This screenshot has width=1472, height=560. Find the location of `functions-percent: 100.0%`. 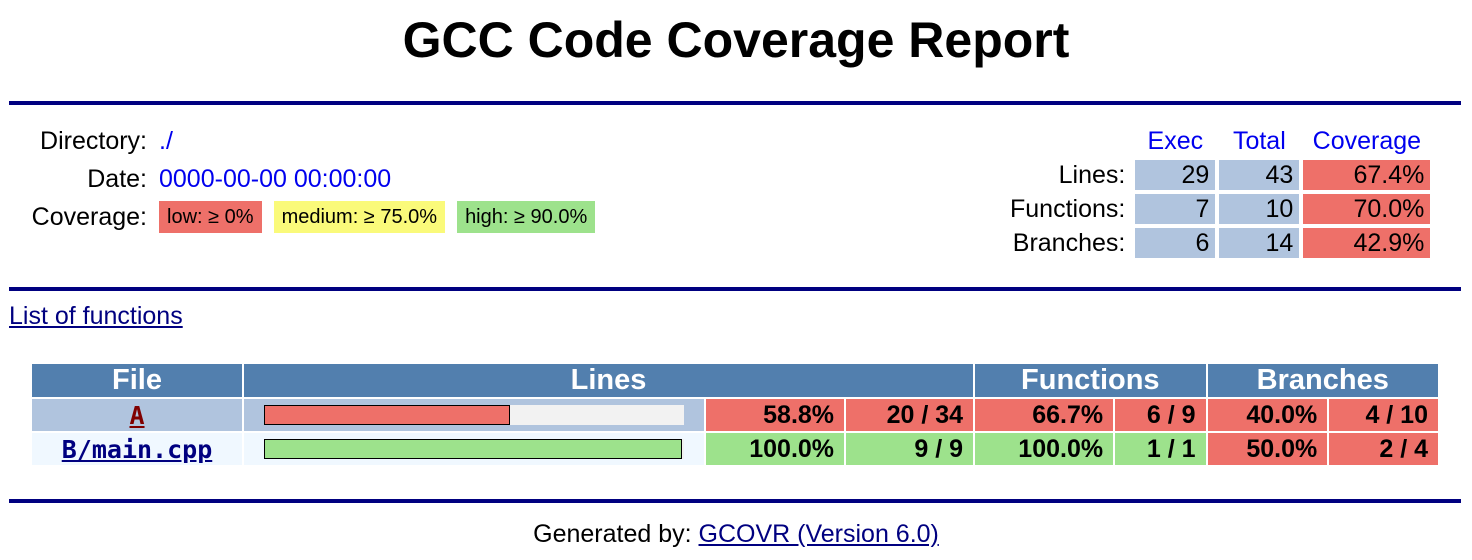

functions-percent: 100.0% is located at coordinates (1044, 449).